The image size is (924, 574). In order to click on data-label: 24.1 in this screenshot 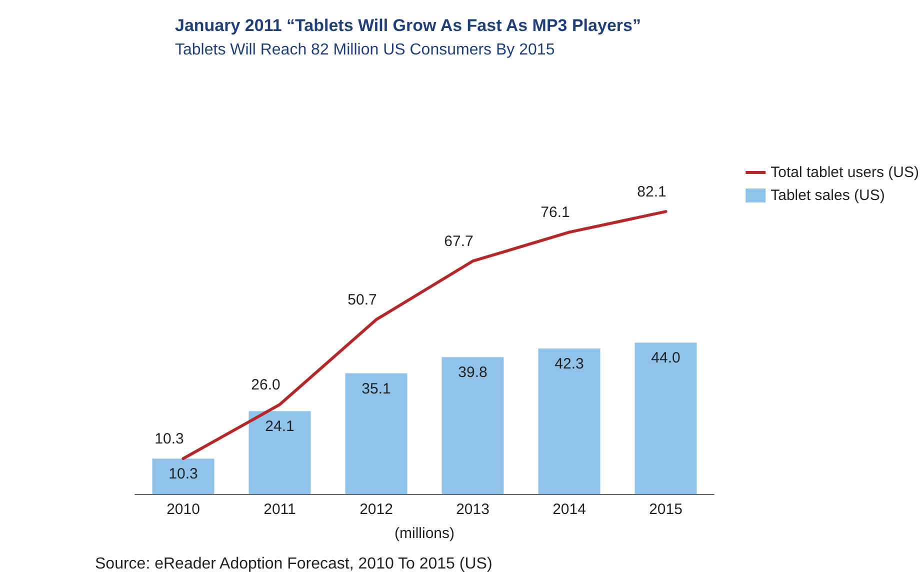, I will do `click(279, 427)`.